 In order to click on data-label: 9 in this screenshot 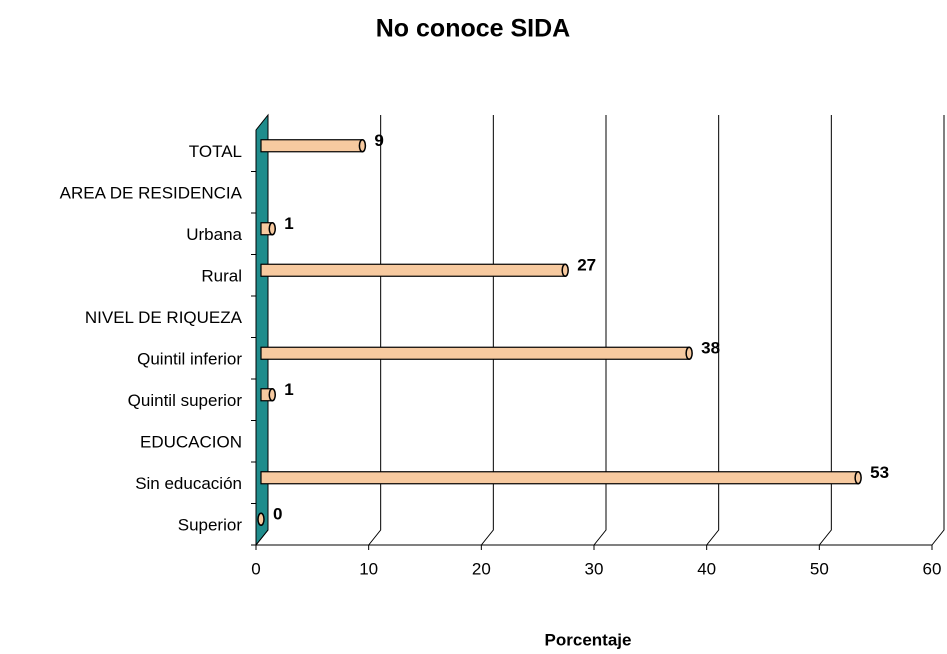, I will do `click(378, 140)`.